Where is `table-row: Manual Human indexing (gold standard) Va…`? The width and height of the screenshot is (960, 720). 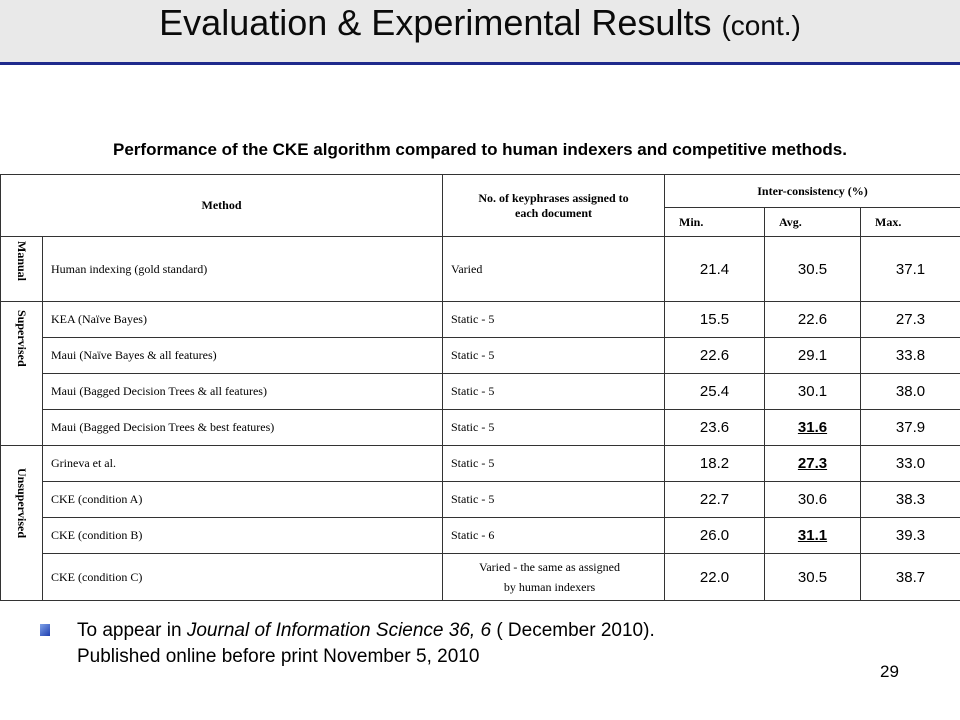
table-row: Manual Human indexing (gold standard) Va… is located at coordinates (480, 269).